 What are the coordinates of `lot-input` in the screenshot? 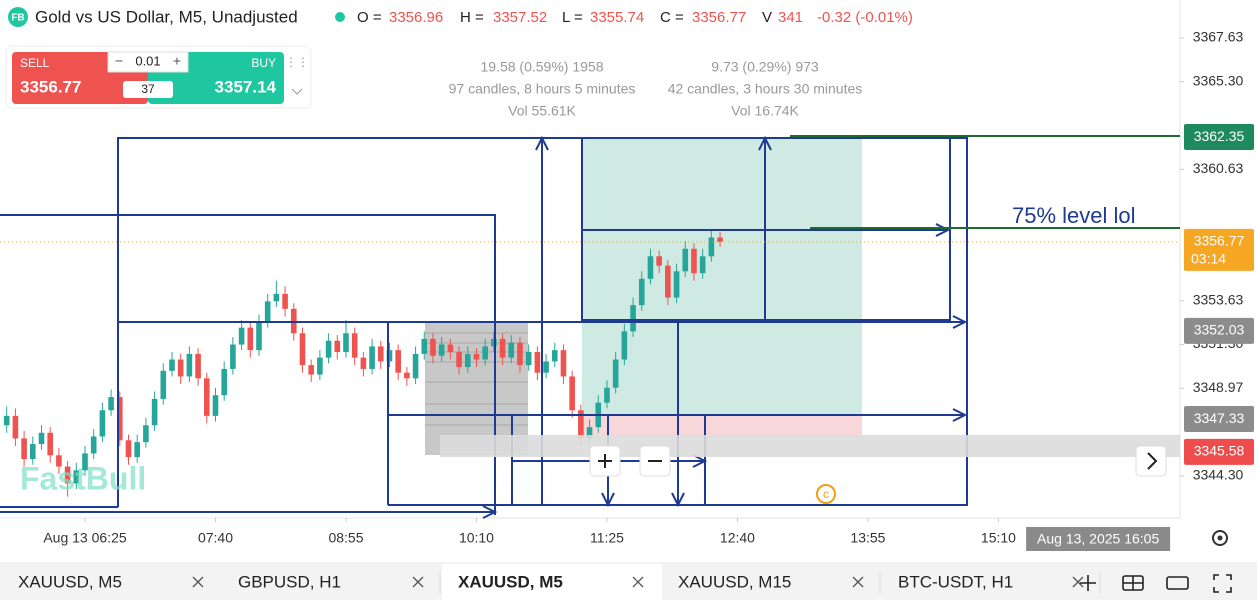 It's located at (148, 62).